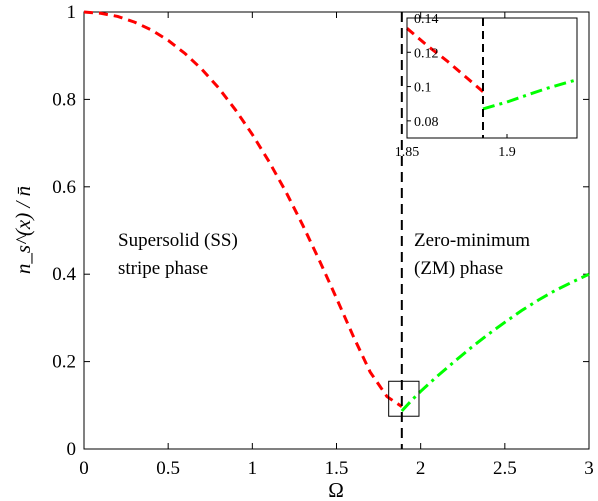  I want to click on x-tick-label: 1, so click(253, 468).